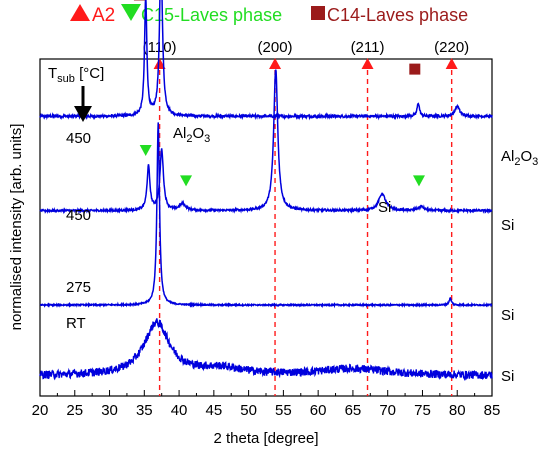 The width and height of the screenshot is (550, 451). I want to click on annotation-si: Si, so click(384, 207).